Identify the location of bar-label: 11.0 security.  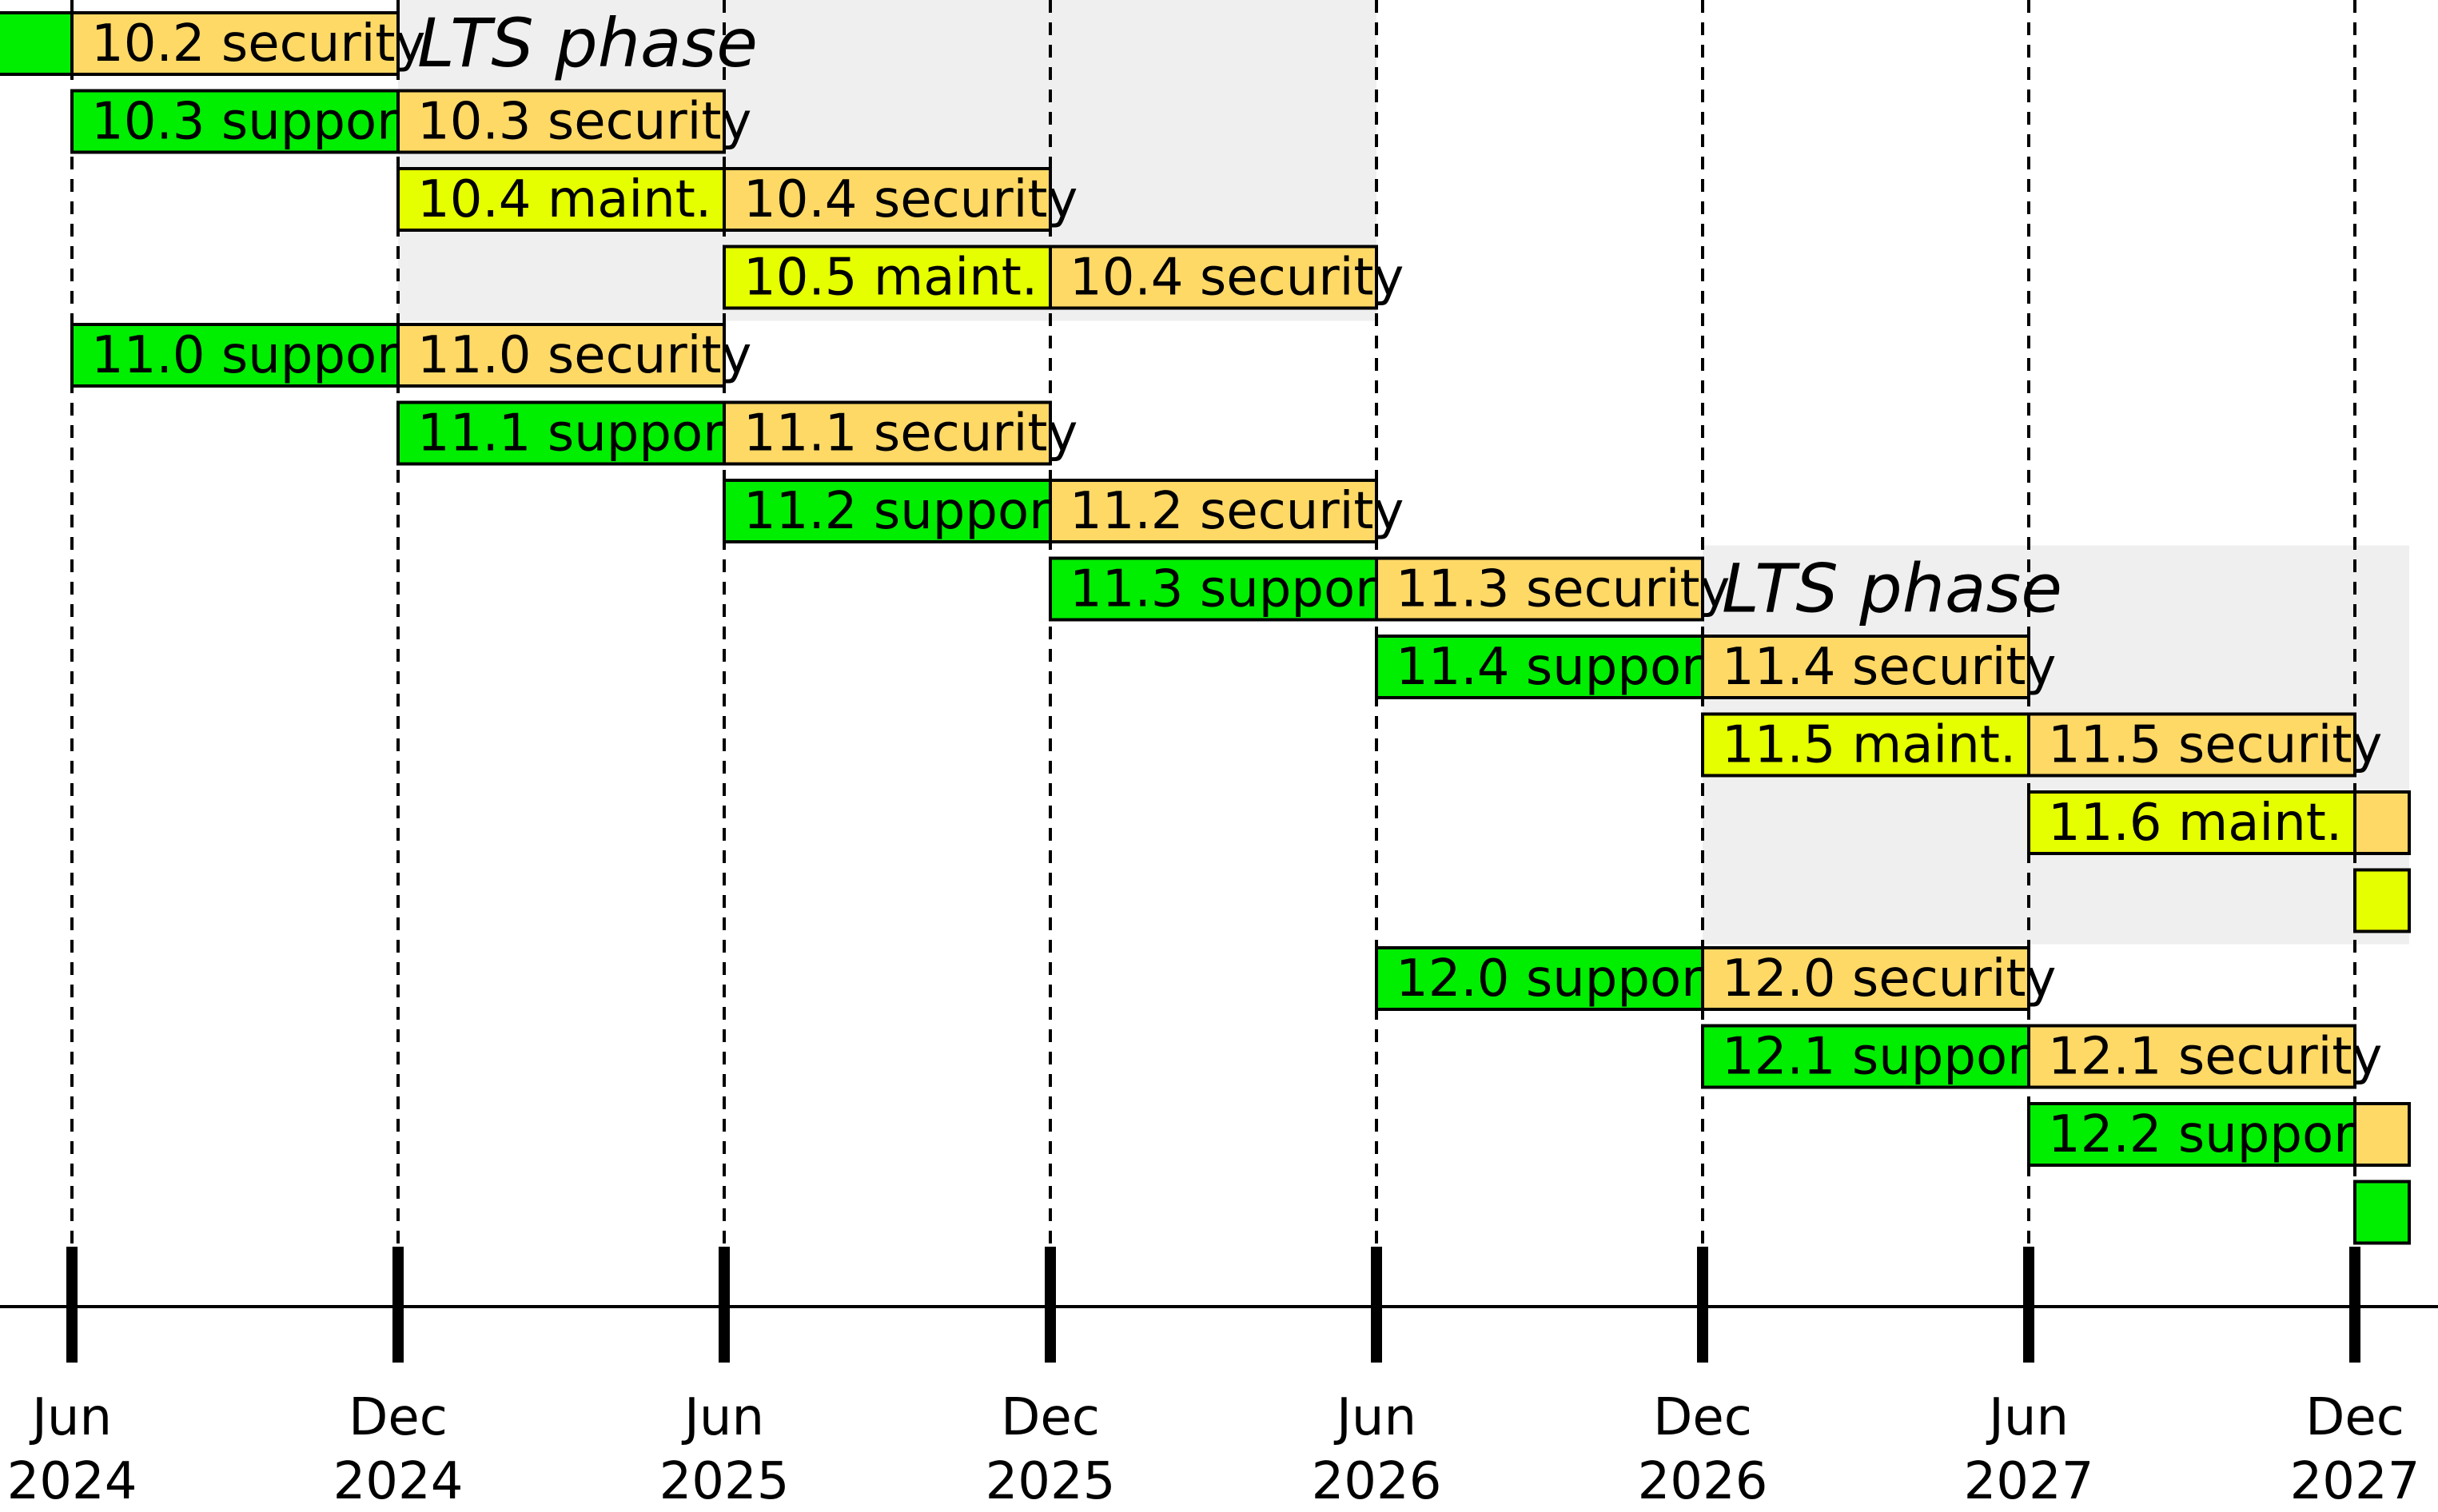
(584, 355).